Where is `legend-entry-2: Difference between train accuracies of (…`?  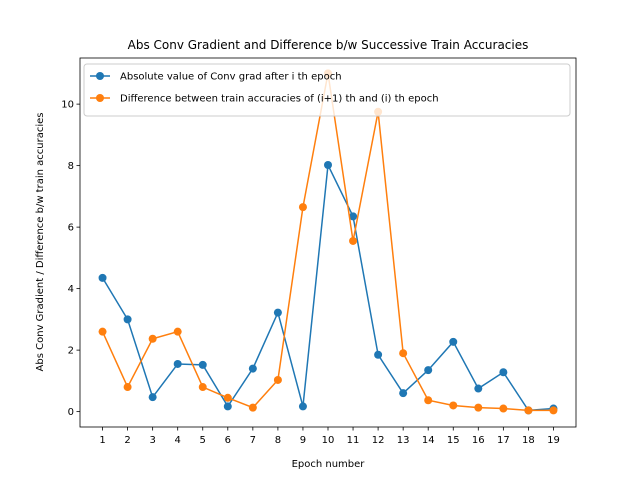 legend-entry-2: Difference between train accuracies of (… is located at coordinates (279, 99).